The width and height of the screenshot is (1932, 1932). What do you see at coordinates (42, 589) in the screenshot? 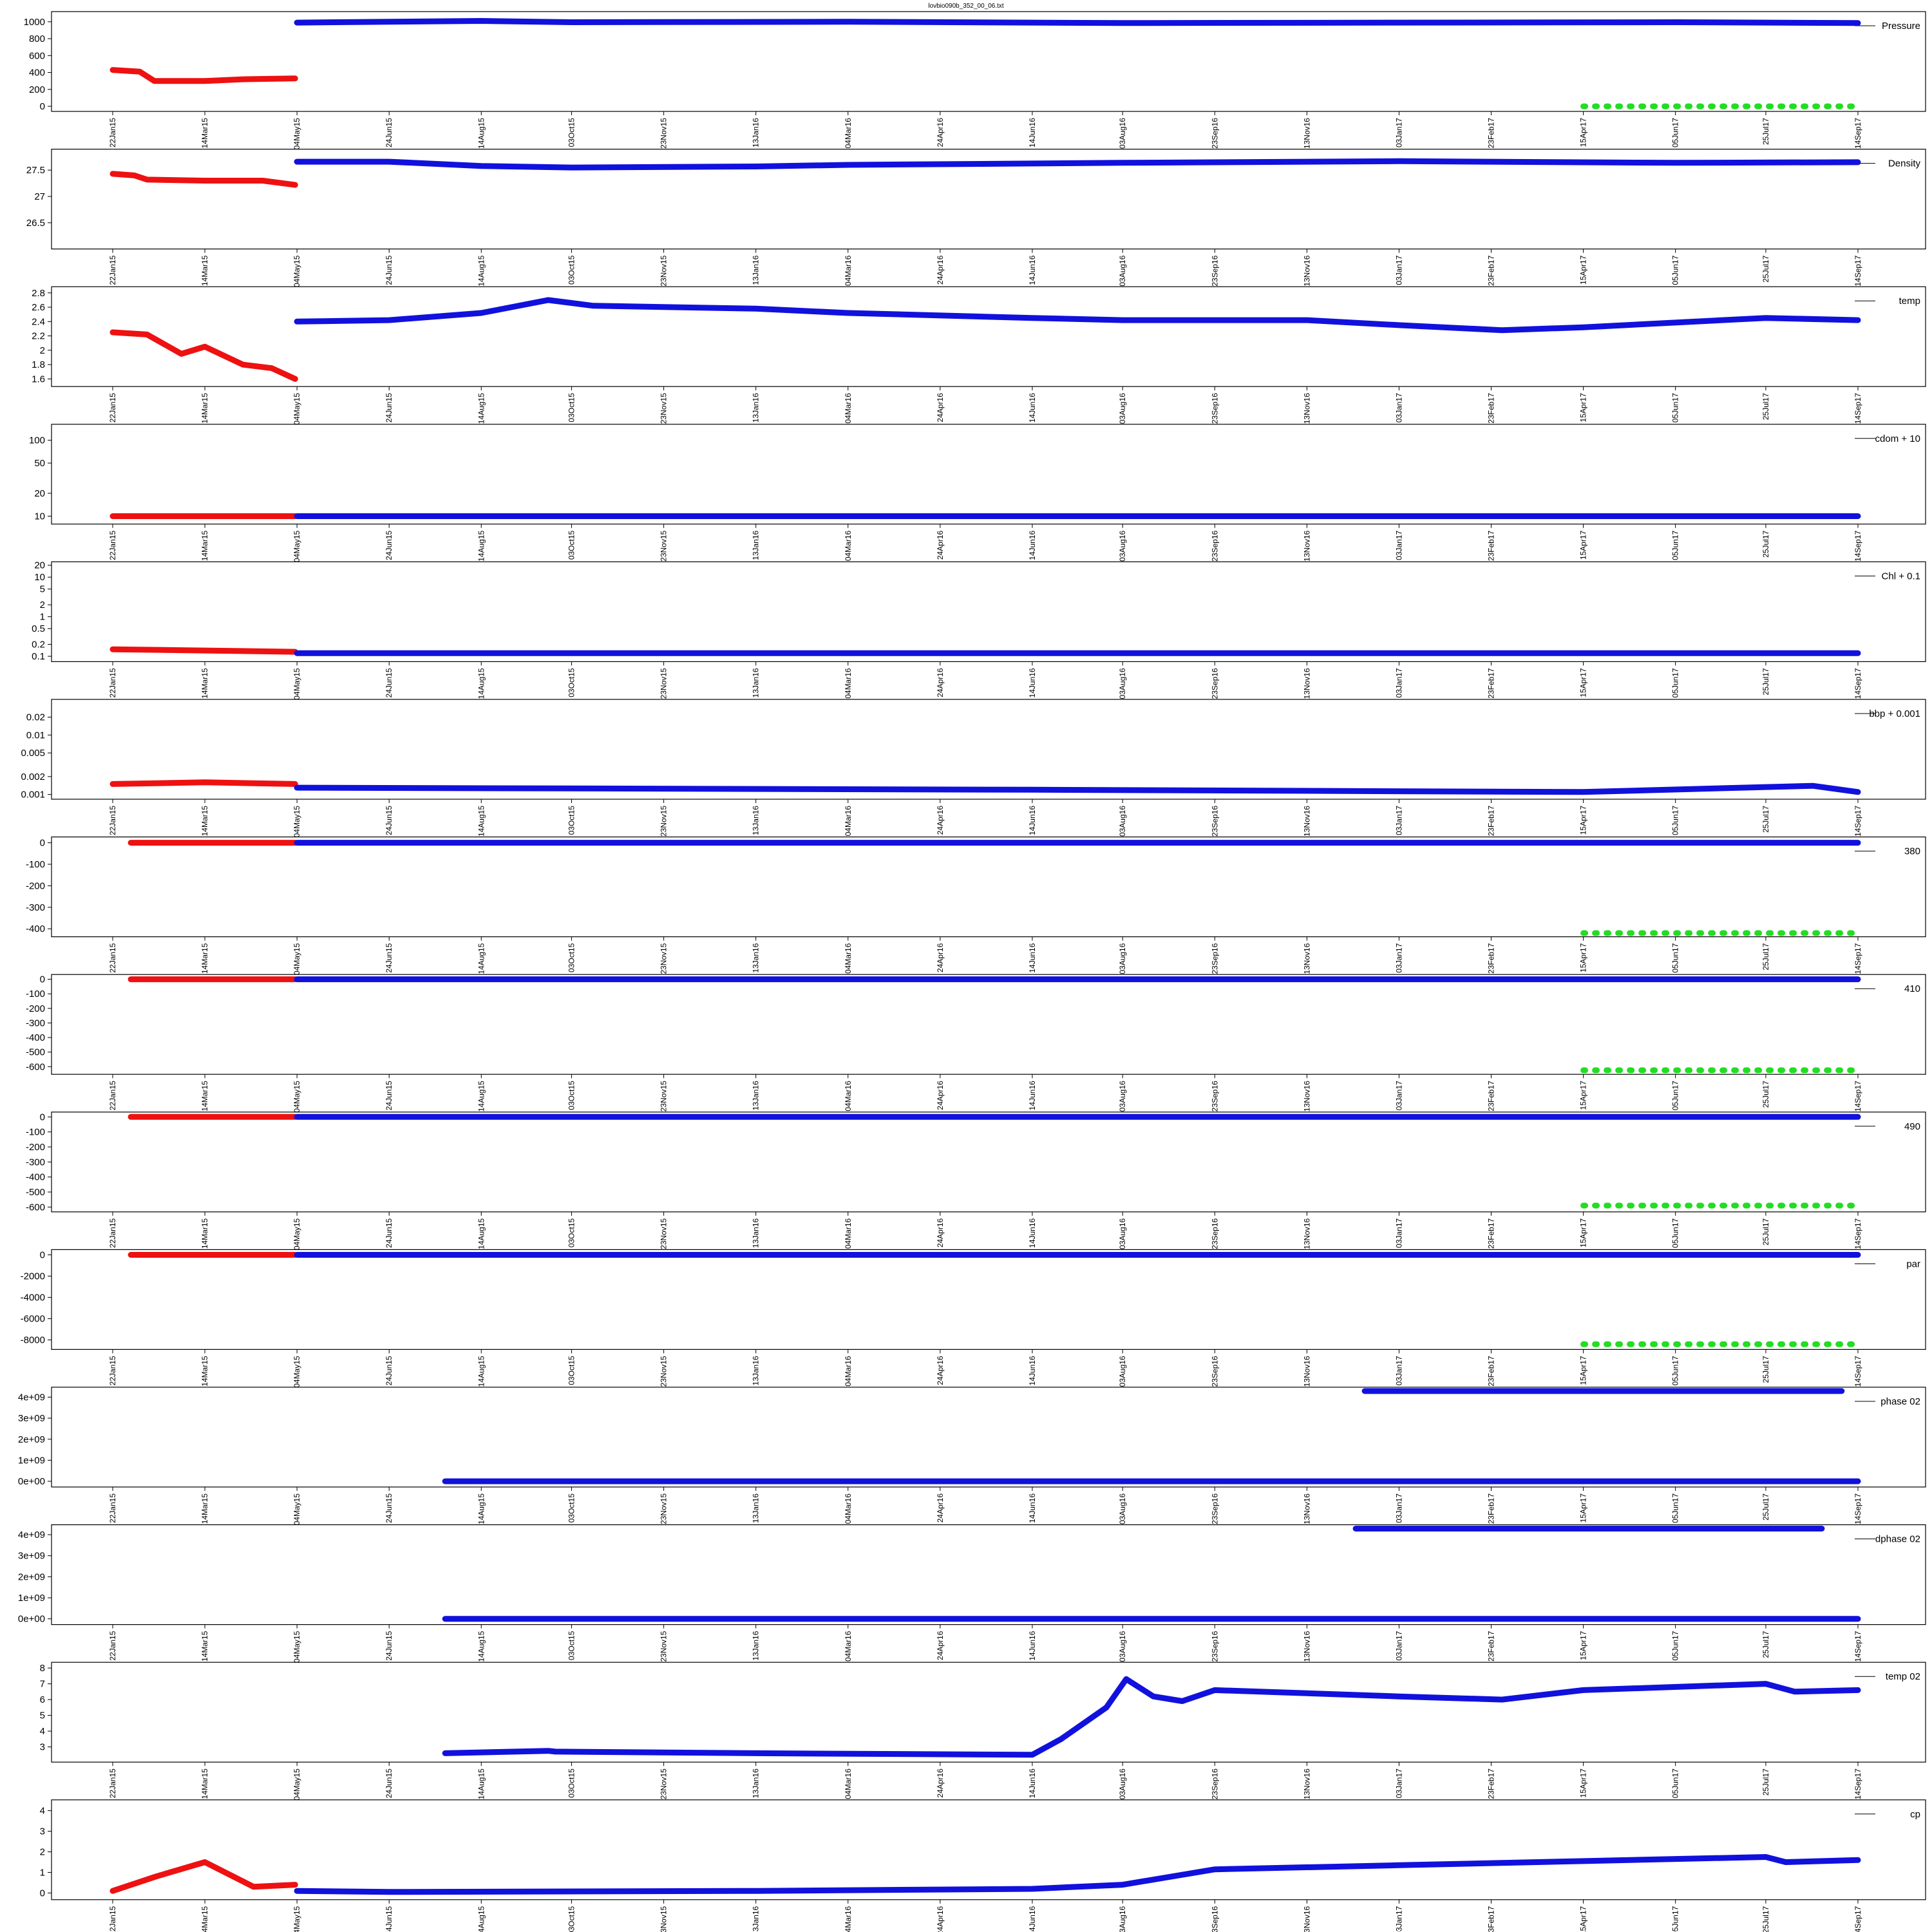
I see `y-tick-label: 5` at bounding box center [42, 589].